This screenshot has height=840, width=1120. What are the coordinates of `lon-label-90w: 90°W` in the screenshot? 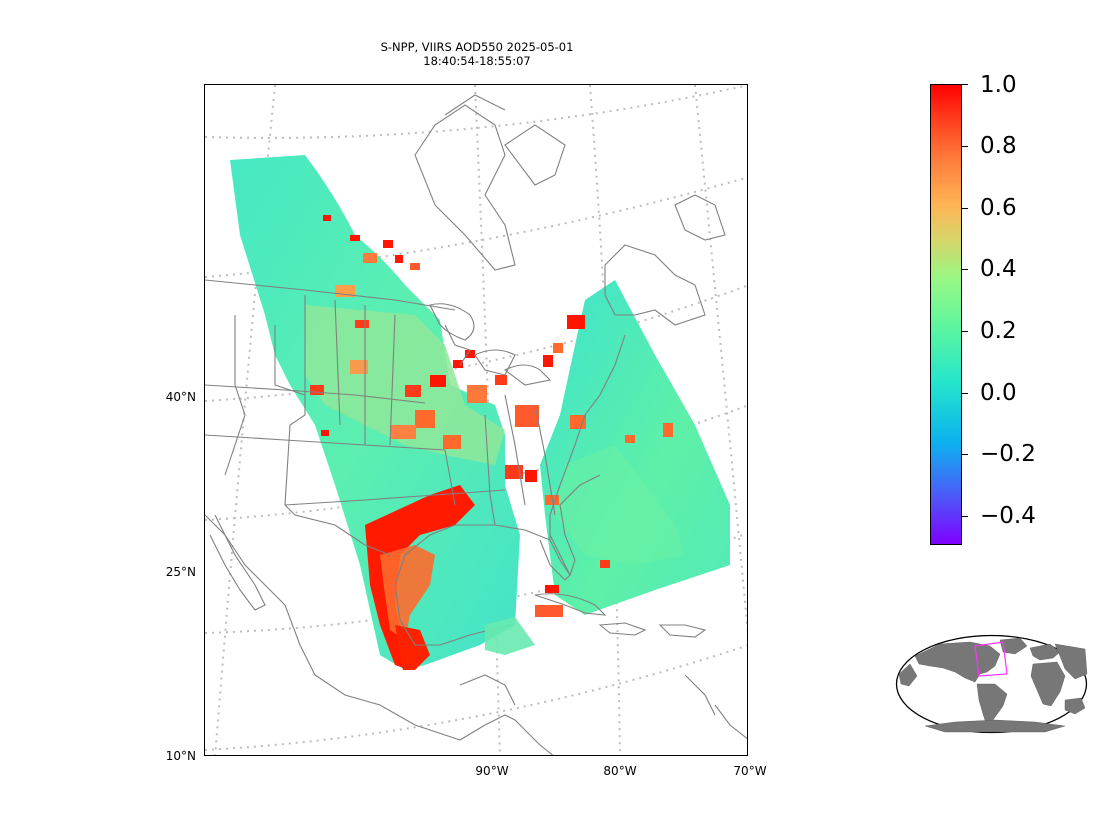 It's located at (492, 771).